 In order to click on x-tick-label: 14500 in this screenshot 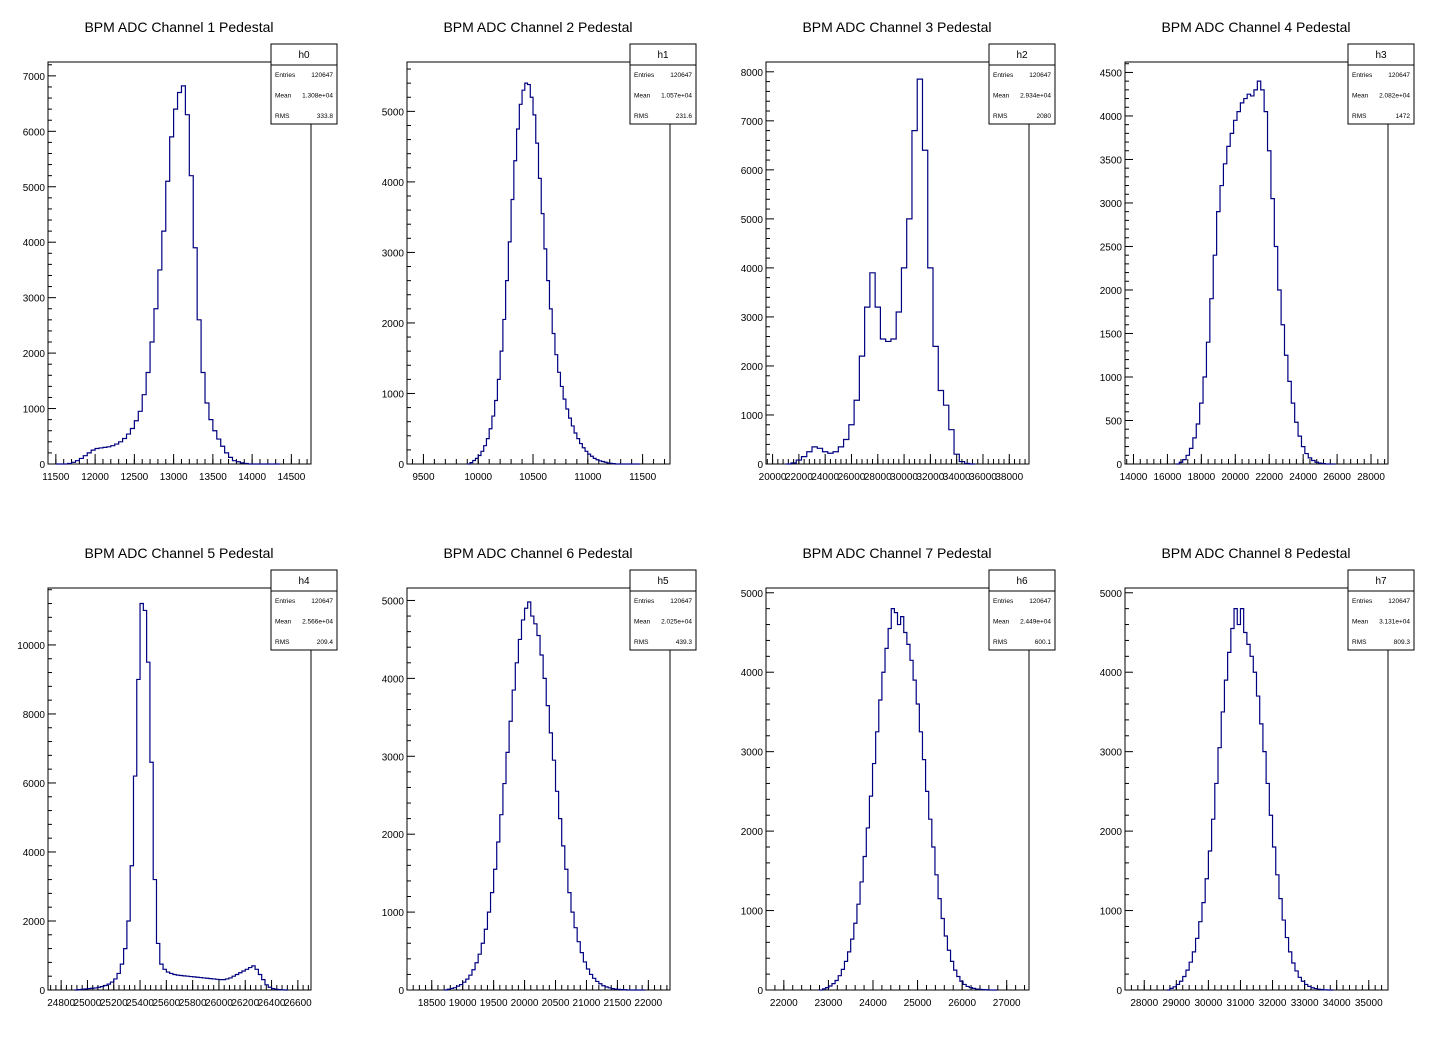, I will do `click(291, 477)`.